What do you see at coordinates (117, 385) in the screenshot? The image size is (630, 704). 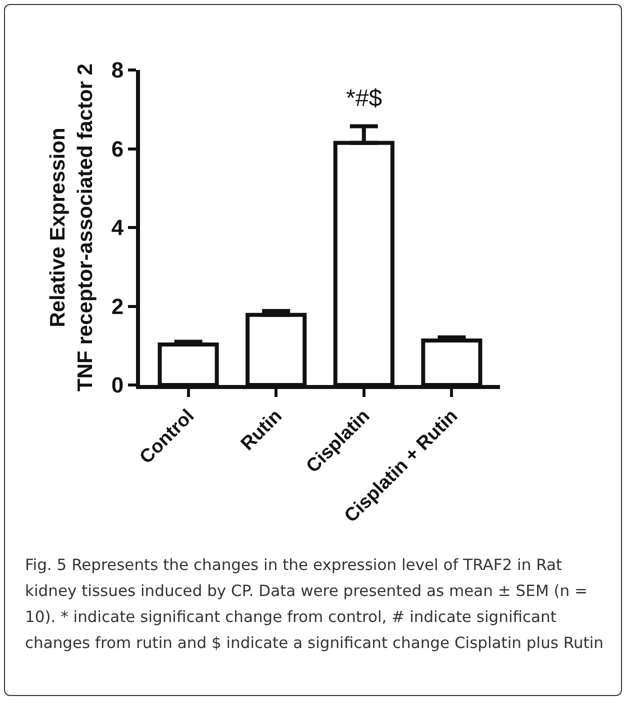 I see `y-tick-label: 0` at bounding box center [117, 385].